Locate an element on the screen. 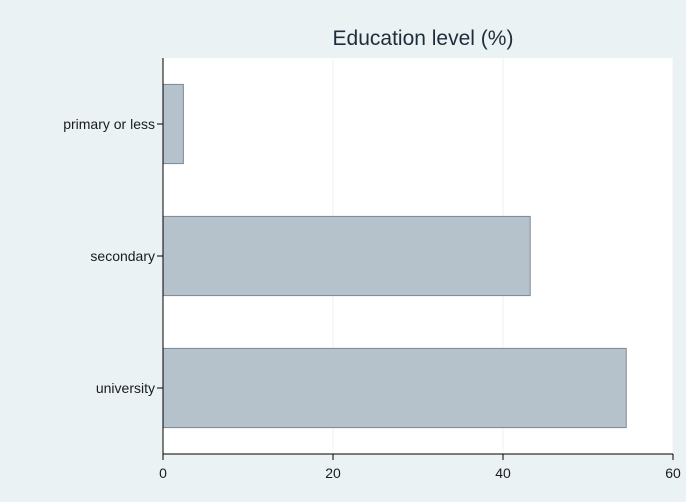 The width and height of the screenshot is (686, 502). bar-university is located at coordinates (394, 388).